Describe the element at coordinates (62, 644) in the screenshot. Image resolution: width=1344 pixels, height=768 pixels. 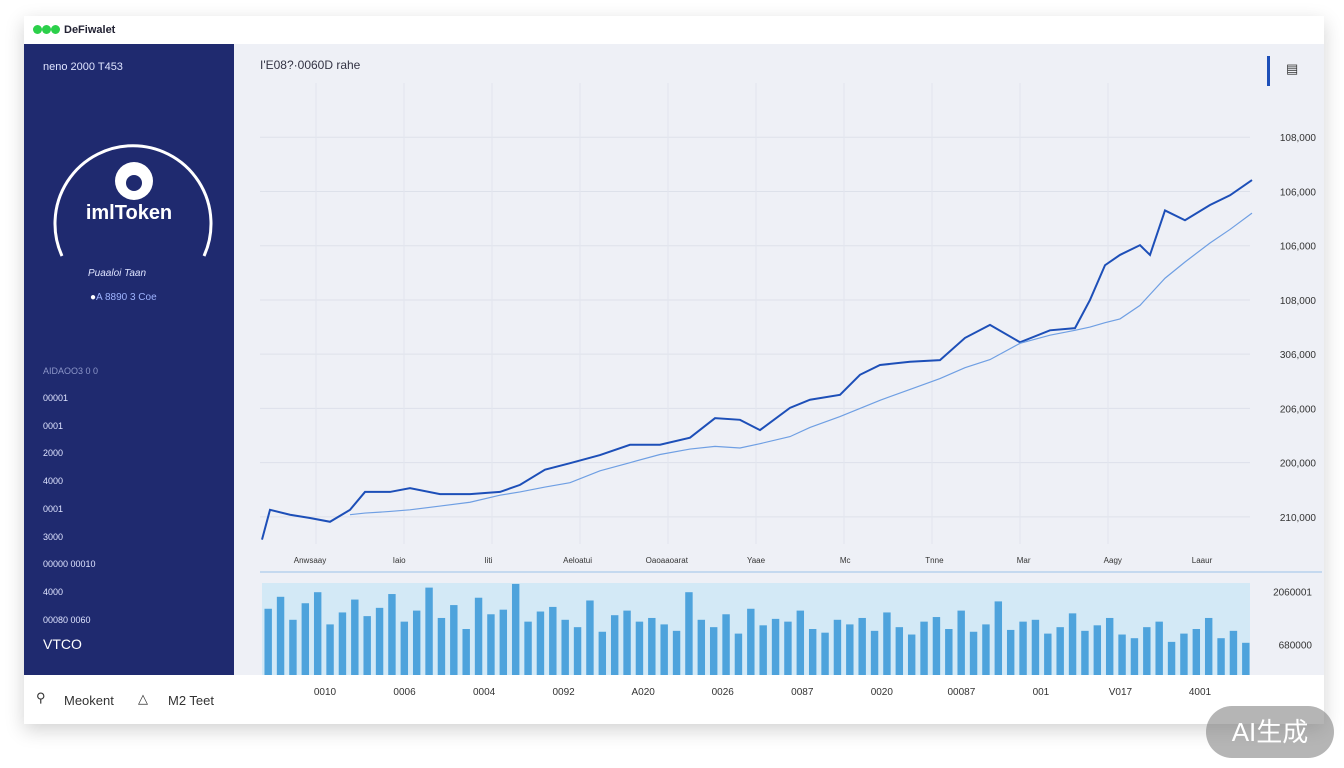
I see `sidebar-footer: VTCO` at that location.